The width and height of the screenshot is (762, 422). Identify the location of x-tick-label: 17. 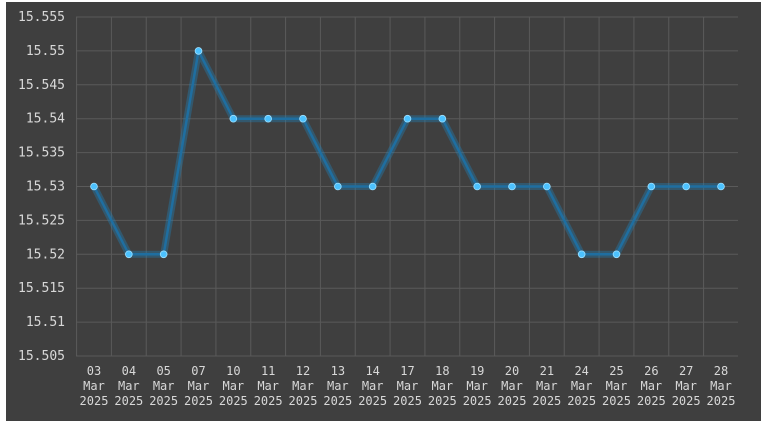
(407, 371).